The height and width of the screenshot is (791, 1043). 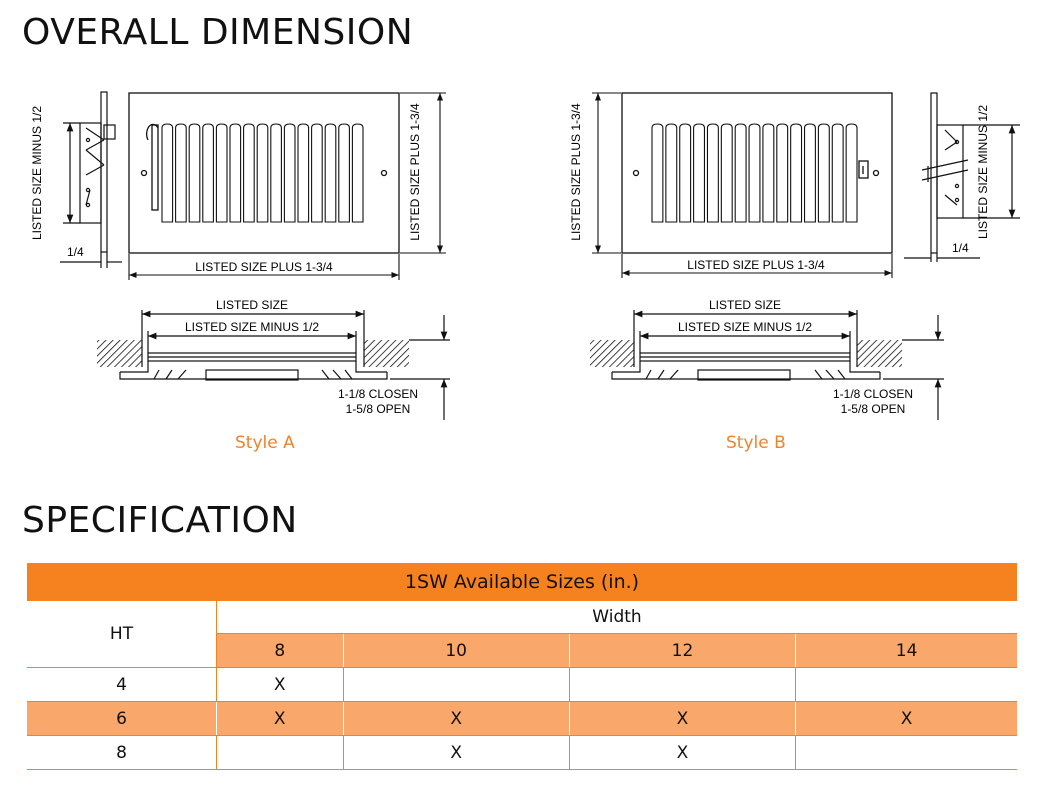 I want to click on table-row: 8 X X, so click(x=522, y=752).